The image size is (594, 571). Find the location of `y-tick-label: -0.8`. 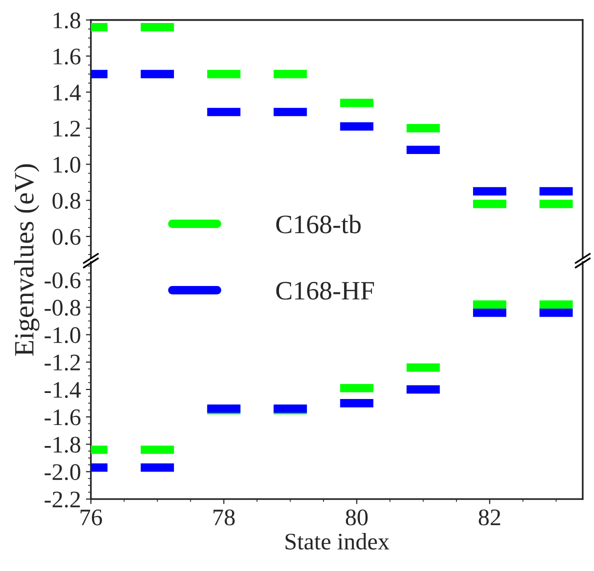

y-tick-label: -0.8 is located at coordinates (62, 308).